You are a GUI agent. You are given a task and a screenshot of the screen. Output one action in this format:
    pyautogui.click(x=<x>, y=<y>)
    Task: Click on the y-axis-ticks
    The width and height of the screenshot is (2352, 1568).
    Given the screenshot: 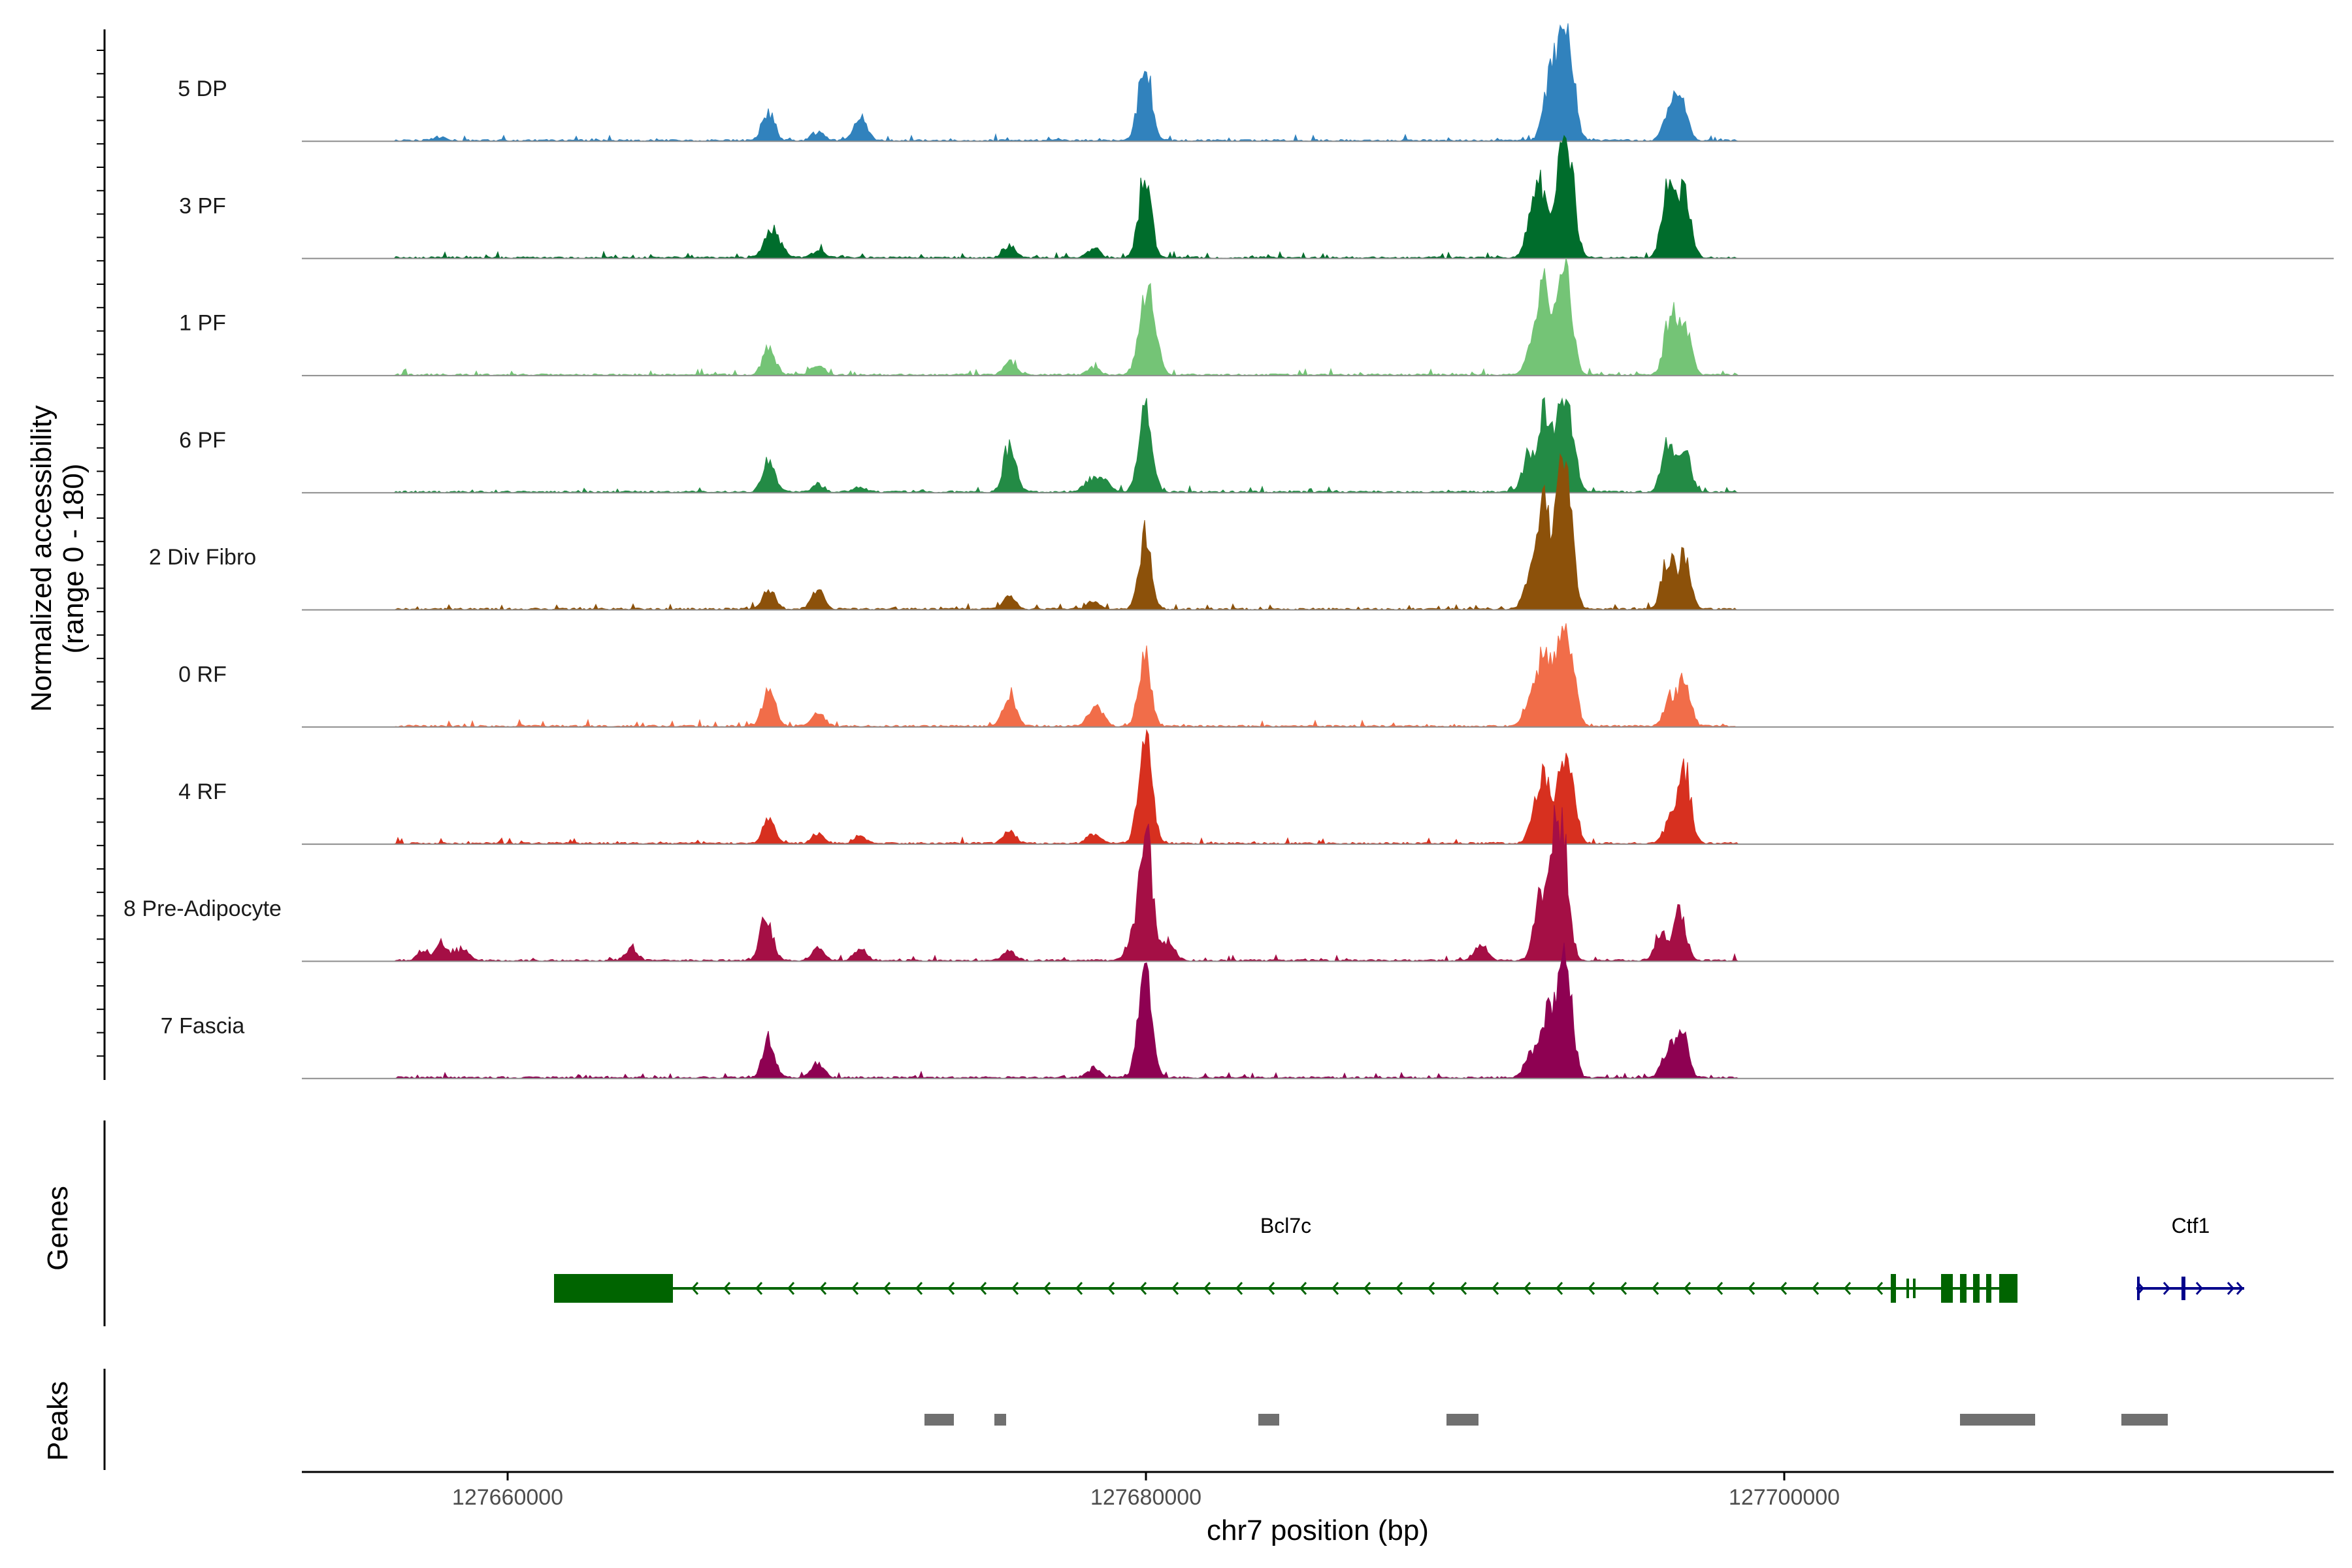 What is the action you would take?
    pyautogui.click(x=101, y=553)
    